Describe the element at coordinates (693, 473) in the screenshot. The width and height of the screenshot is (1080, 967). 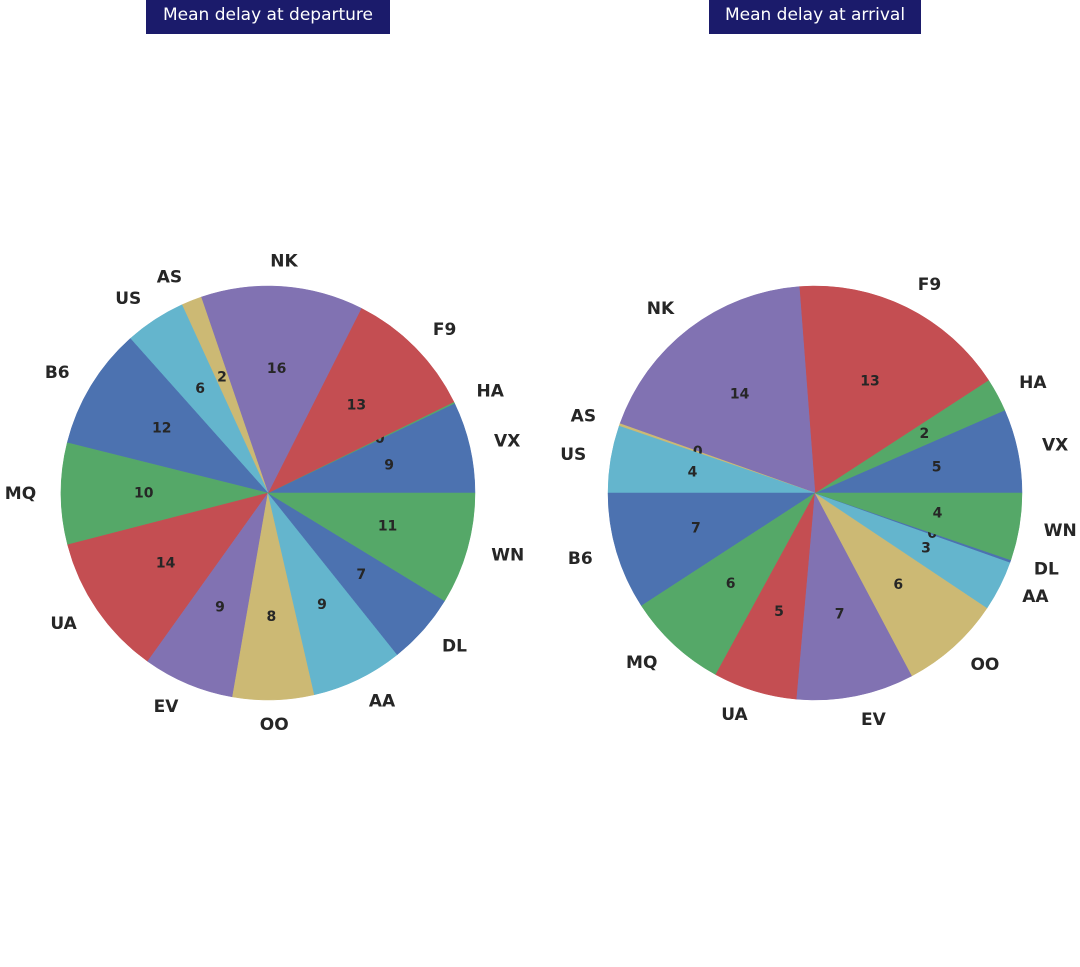
I see `slice-value-us: 4` at that location.